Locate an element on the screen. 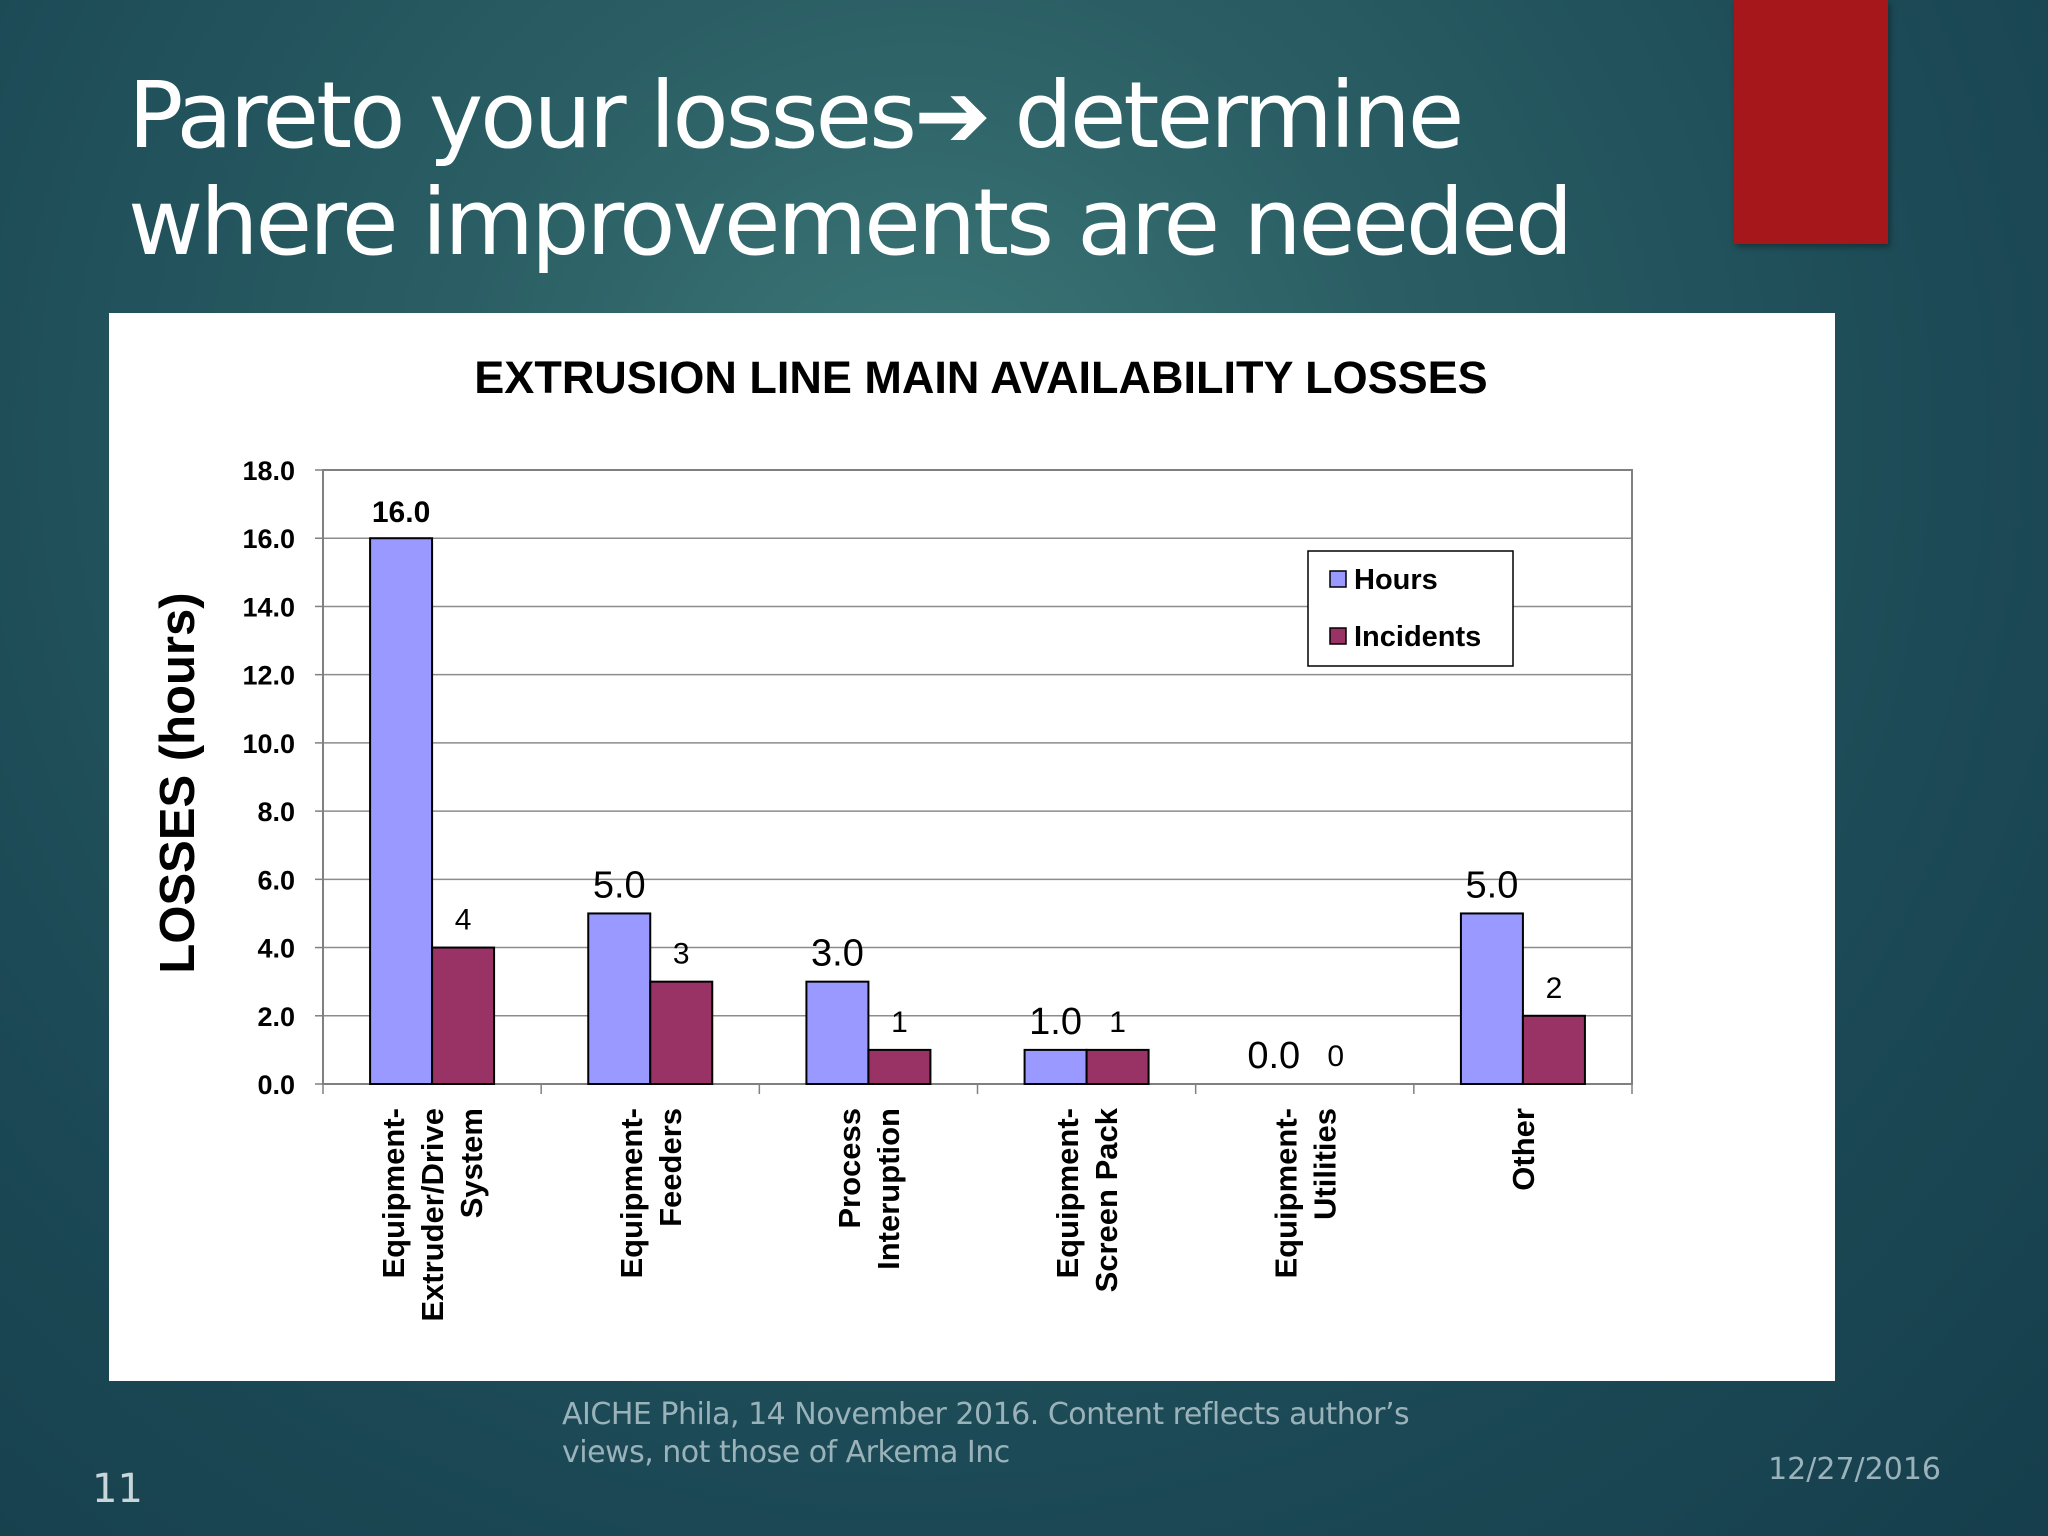 This screenshot has height=1536, width=2048. category-label: Screen Pack is located at coordinates (1106, 1199).